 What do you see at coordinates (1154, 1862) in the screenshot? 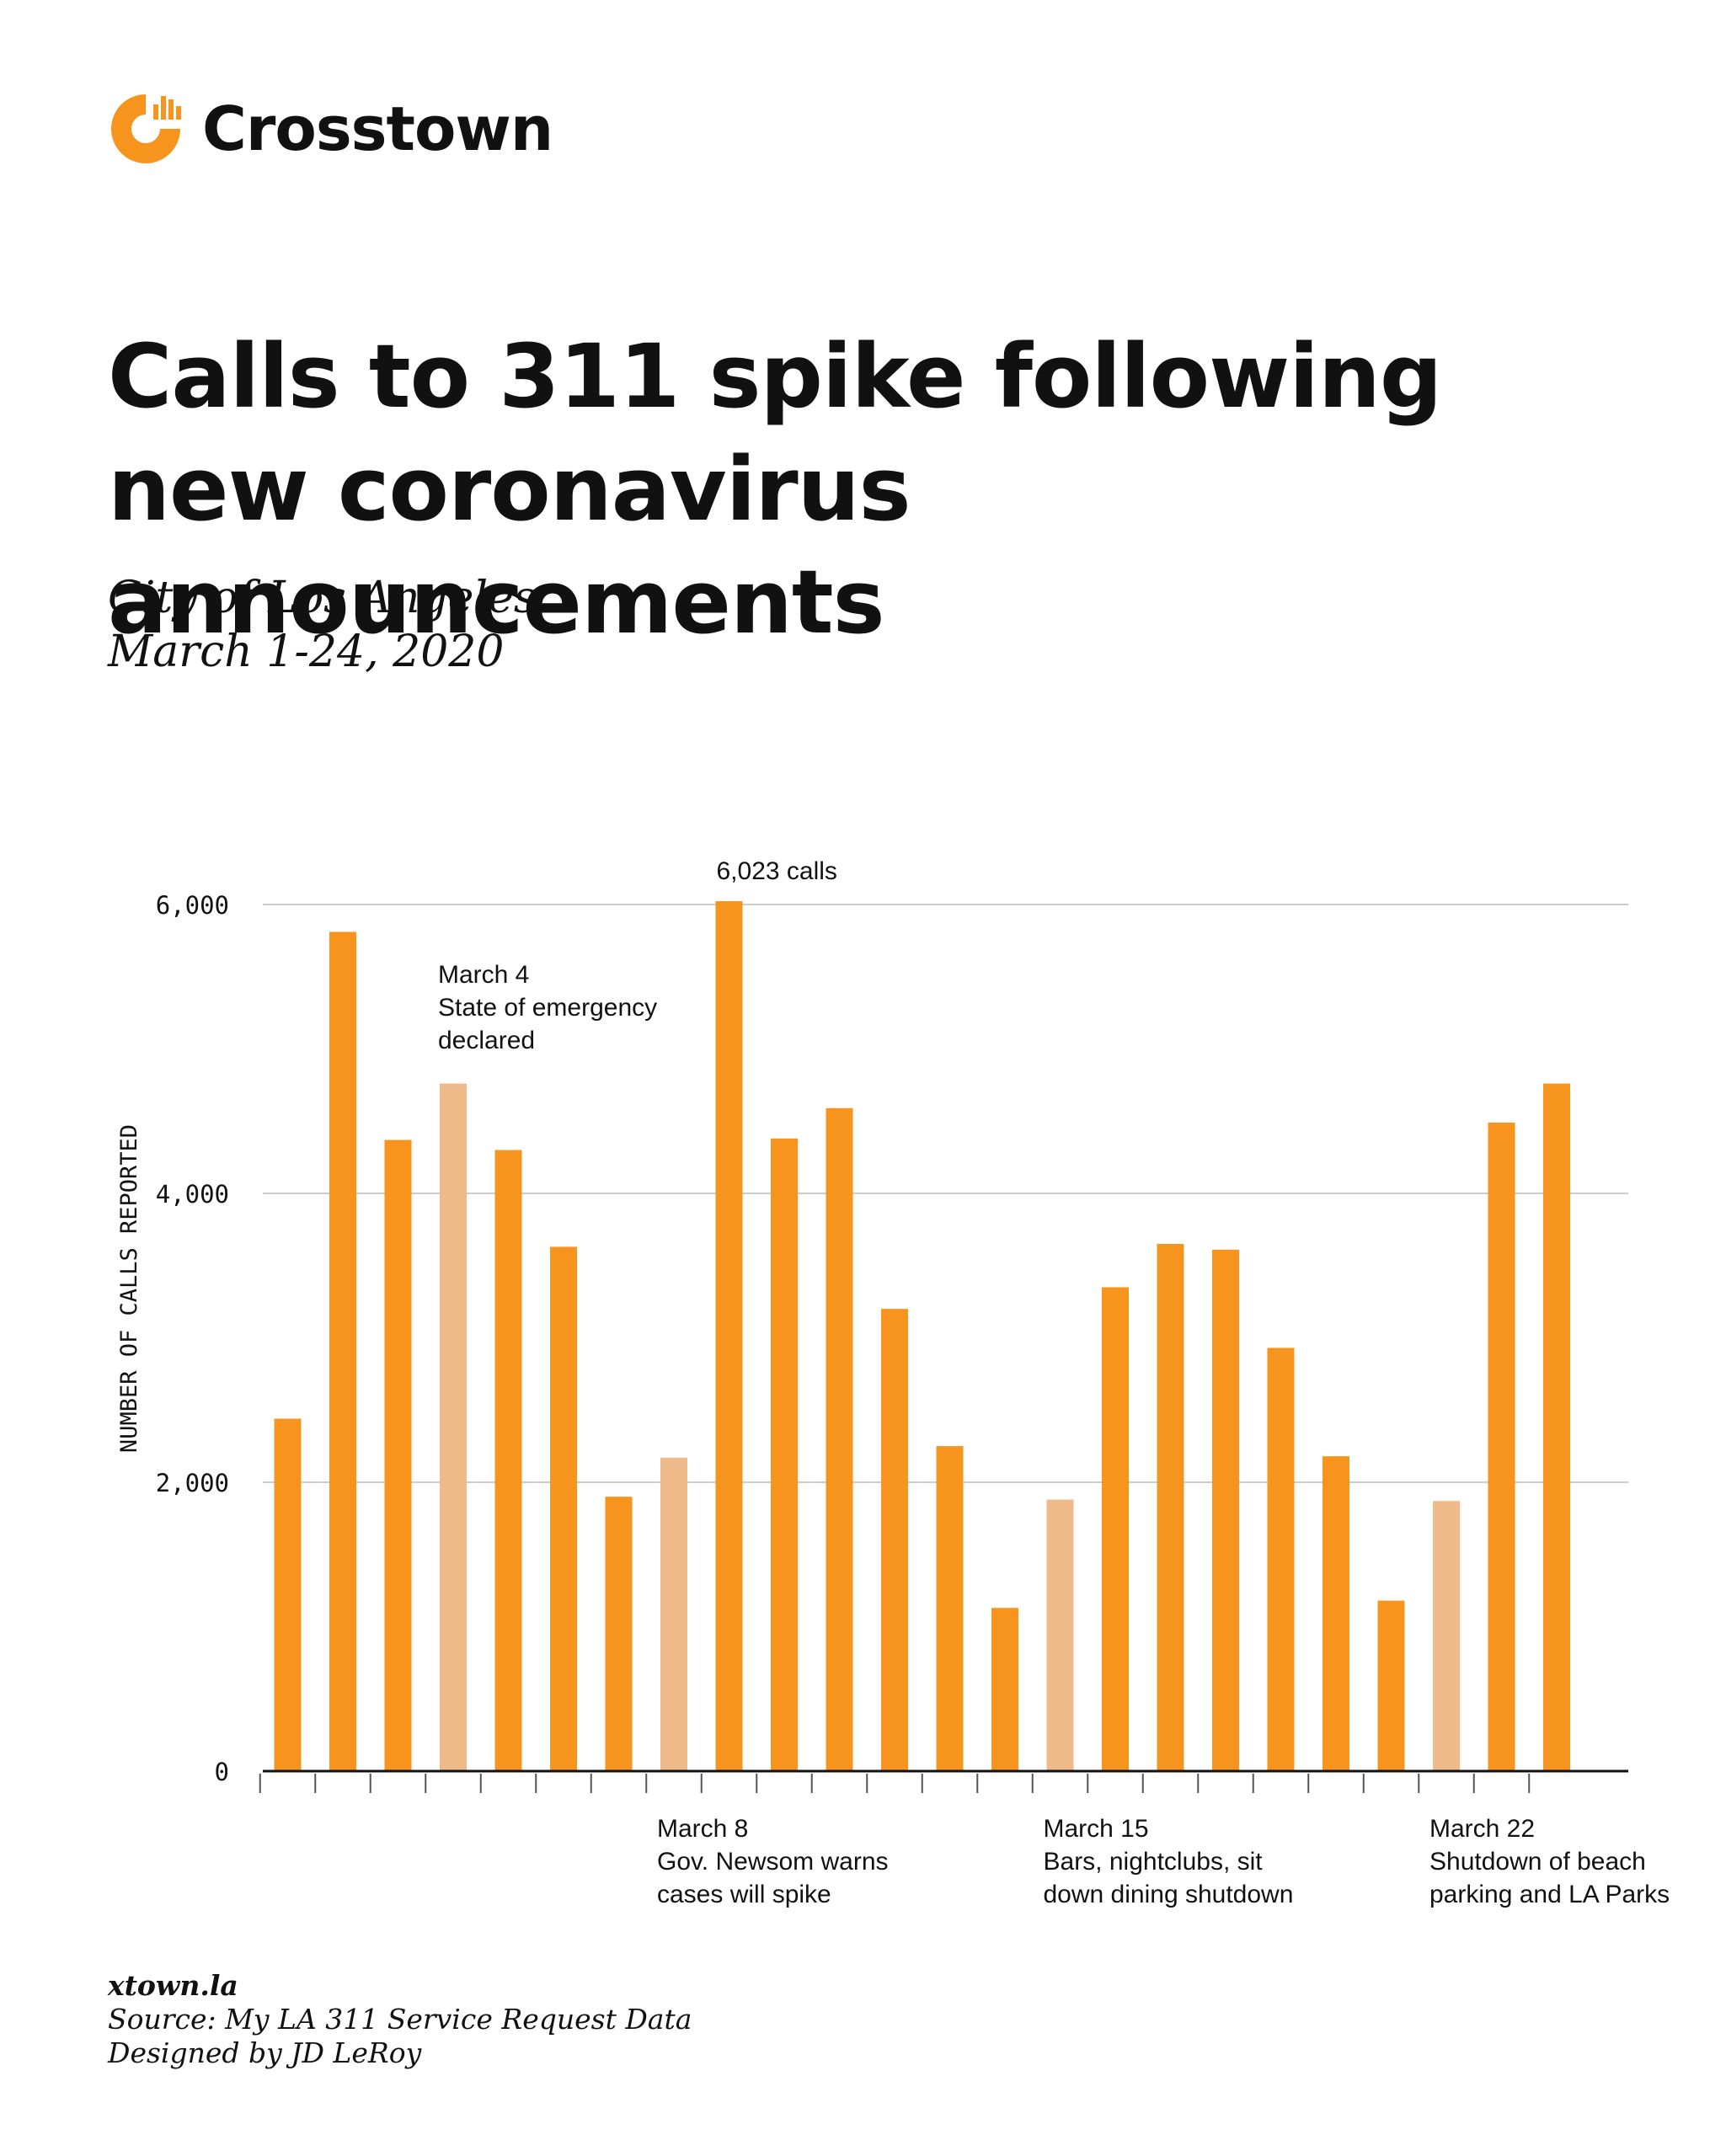
I see `annotation-label: Bars, nightclubs, sit` at bounding box center [1154, 1862].